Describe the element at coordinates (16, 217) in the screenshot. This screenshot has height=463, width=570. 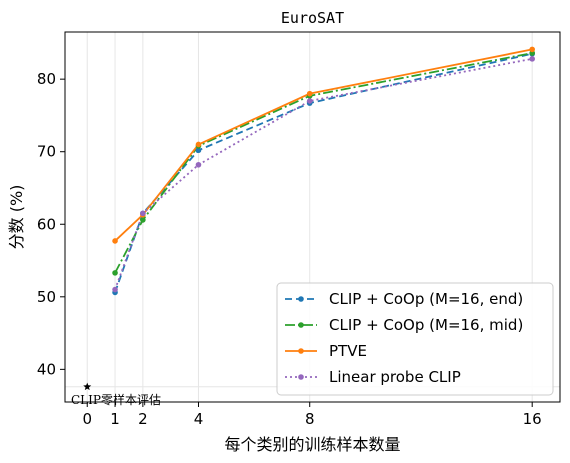
I see `y-axis-label: 分数 (%)` at that location.